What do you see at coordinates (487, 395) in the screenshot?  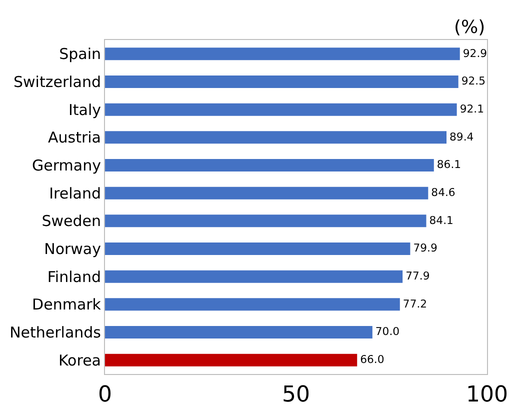 I see `x-tick-label: 100` at bounding box center [487, 395].